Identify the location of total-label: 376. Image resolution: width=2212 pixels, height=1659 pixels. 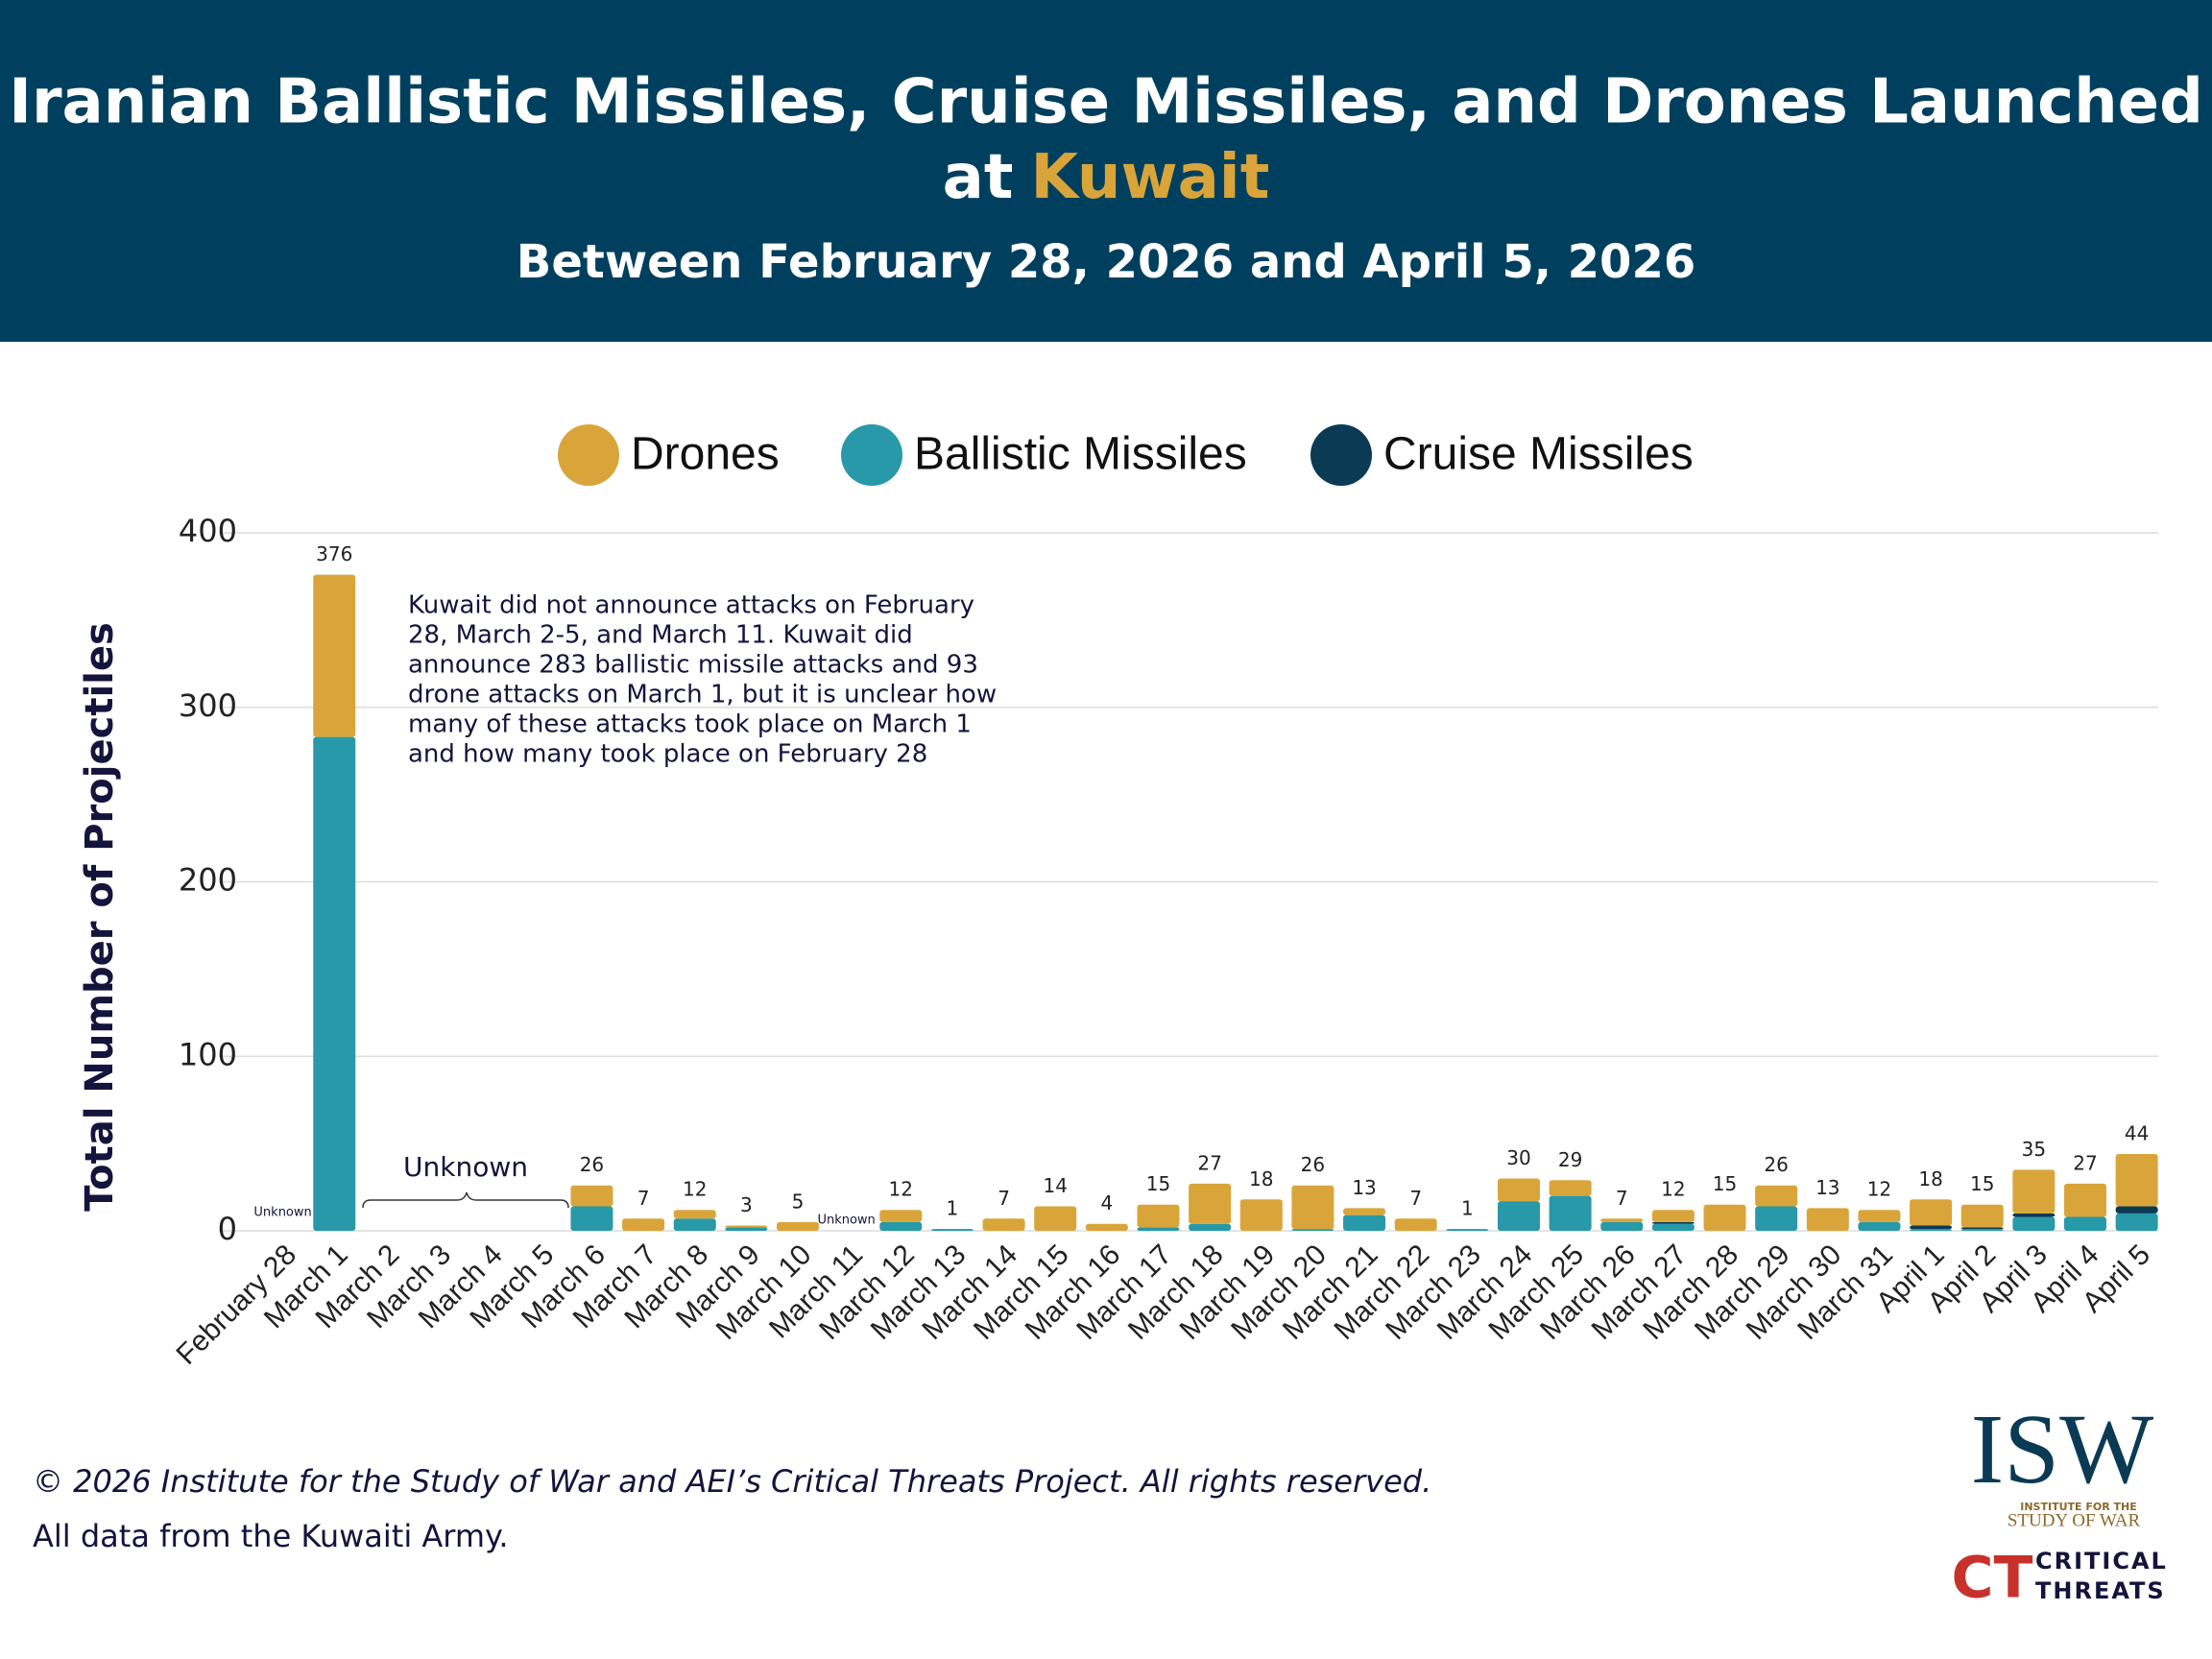
(334, 554).